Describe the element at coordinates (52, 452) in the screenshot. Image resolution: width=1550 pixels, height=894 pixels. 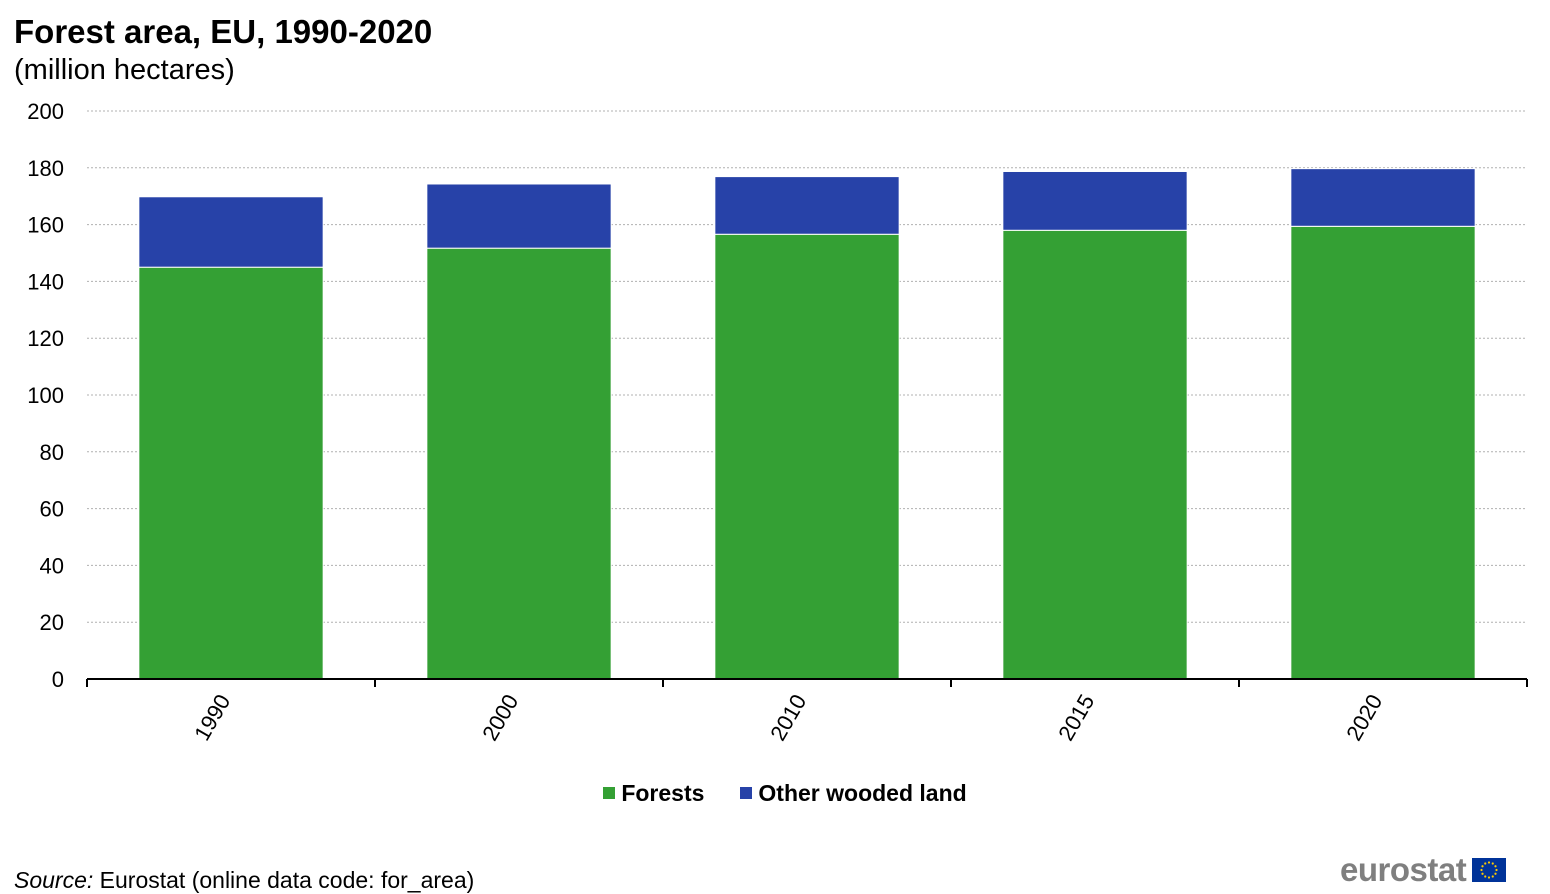
I see `y-tick-label: 80` at that location.